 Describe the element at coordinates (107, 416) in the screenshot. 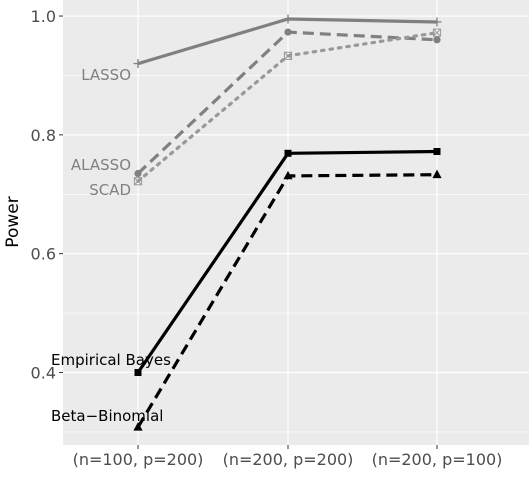

I see `series-label-beta-binomial: Beta−Binomial` at that location.